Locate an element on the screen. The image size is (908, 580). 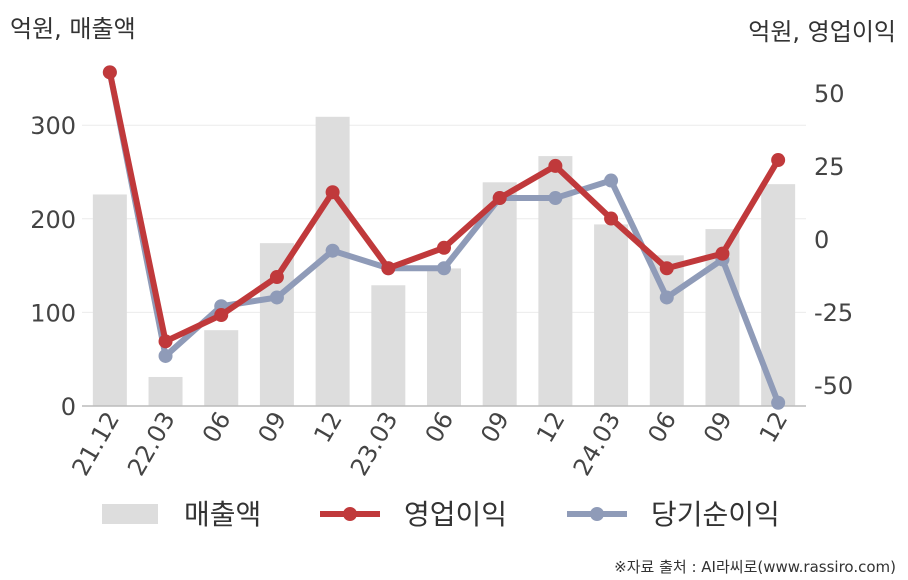
left-axis-ticks: 0 100 200 300 is located at coordinates (53, 266).